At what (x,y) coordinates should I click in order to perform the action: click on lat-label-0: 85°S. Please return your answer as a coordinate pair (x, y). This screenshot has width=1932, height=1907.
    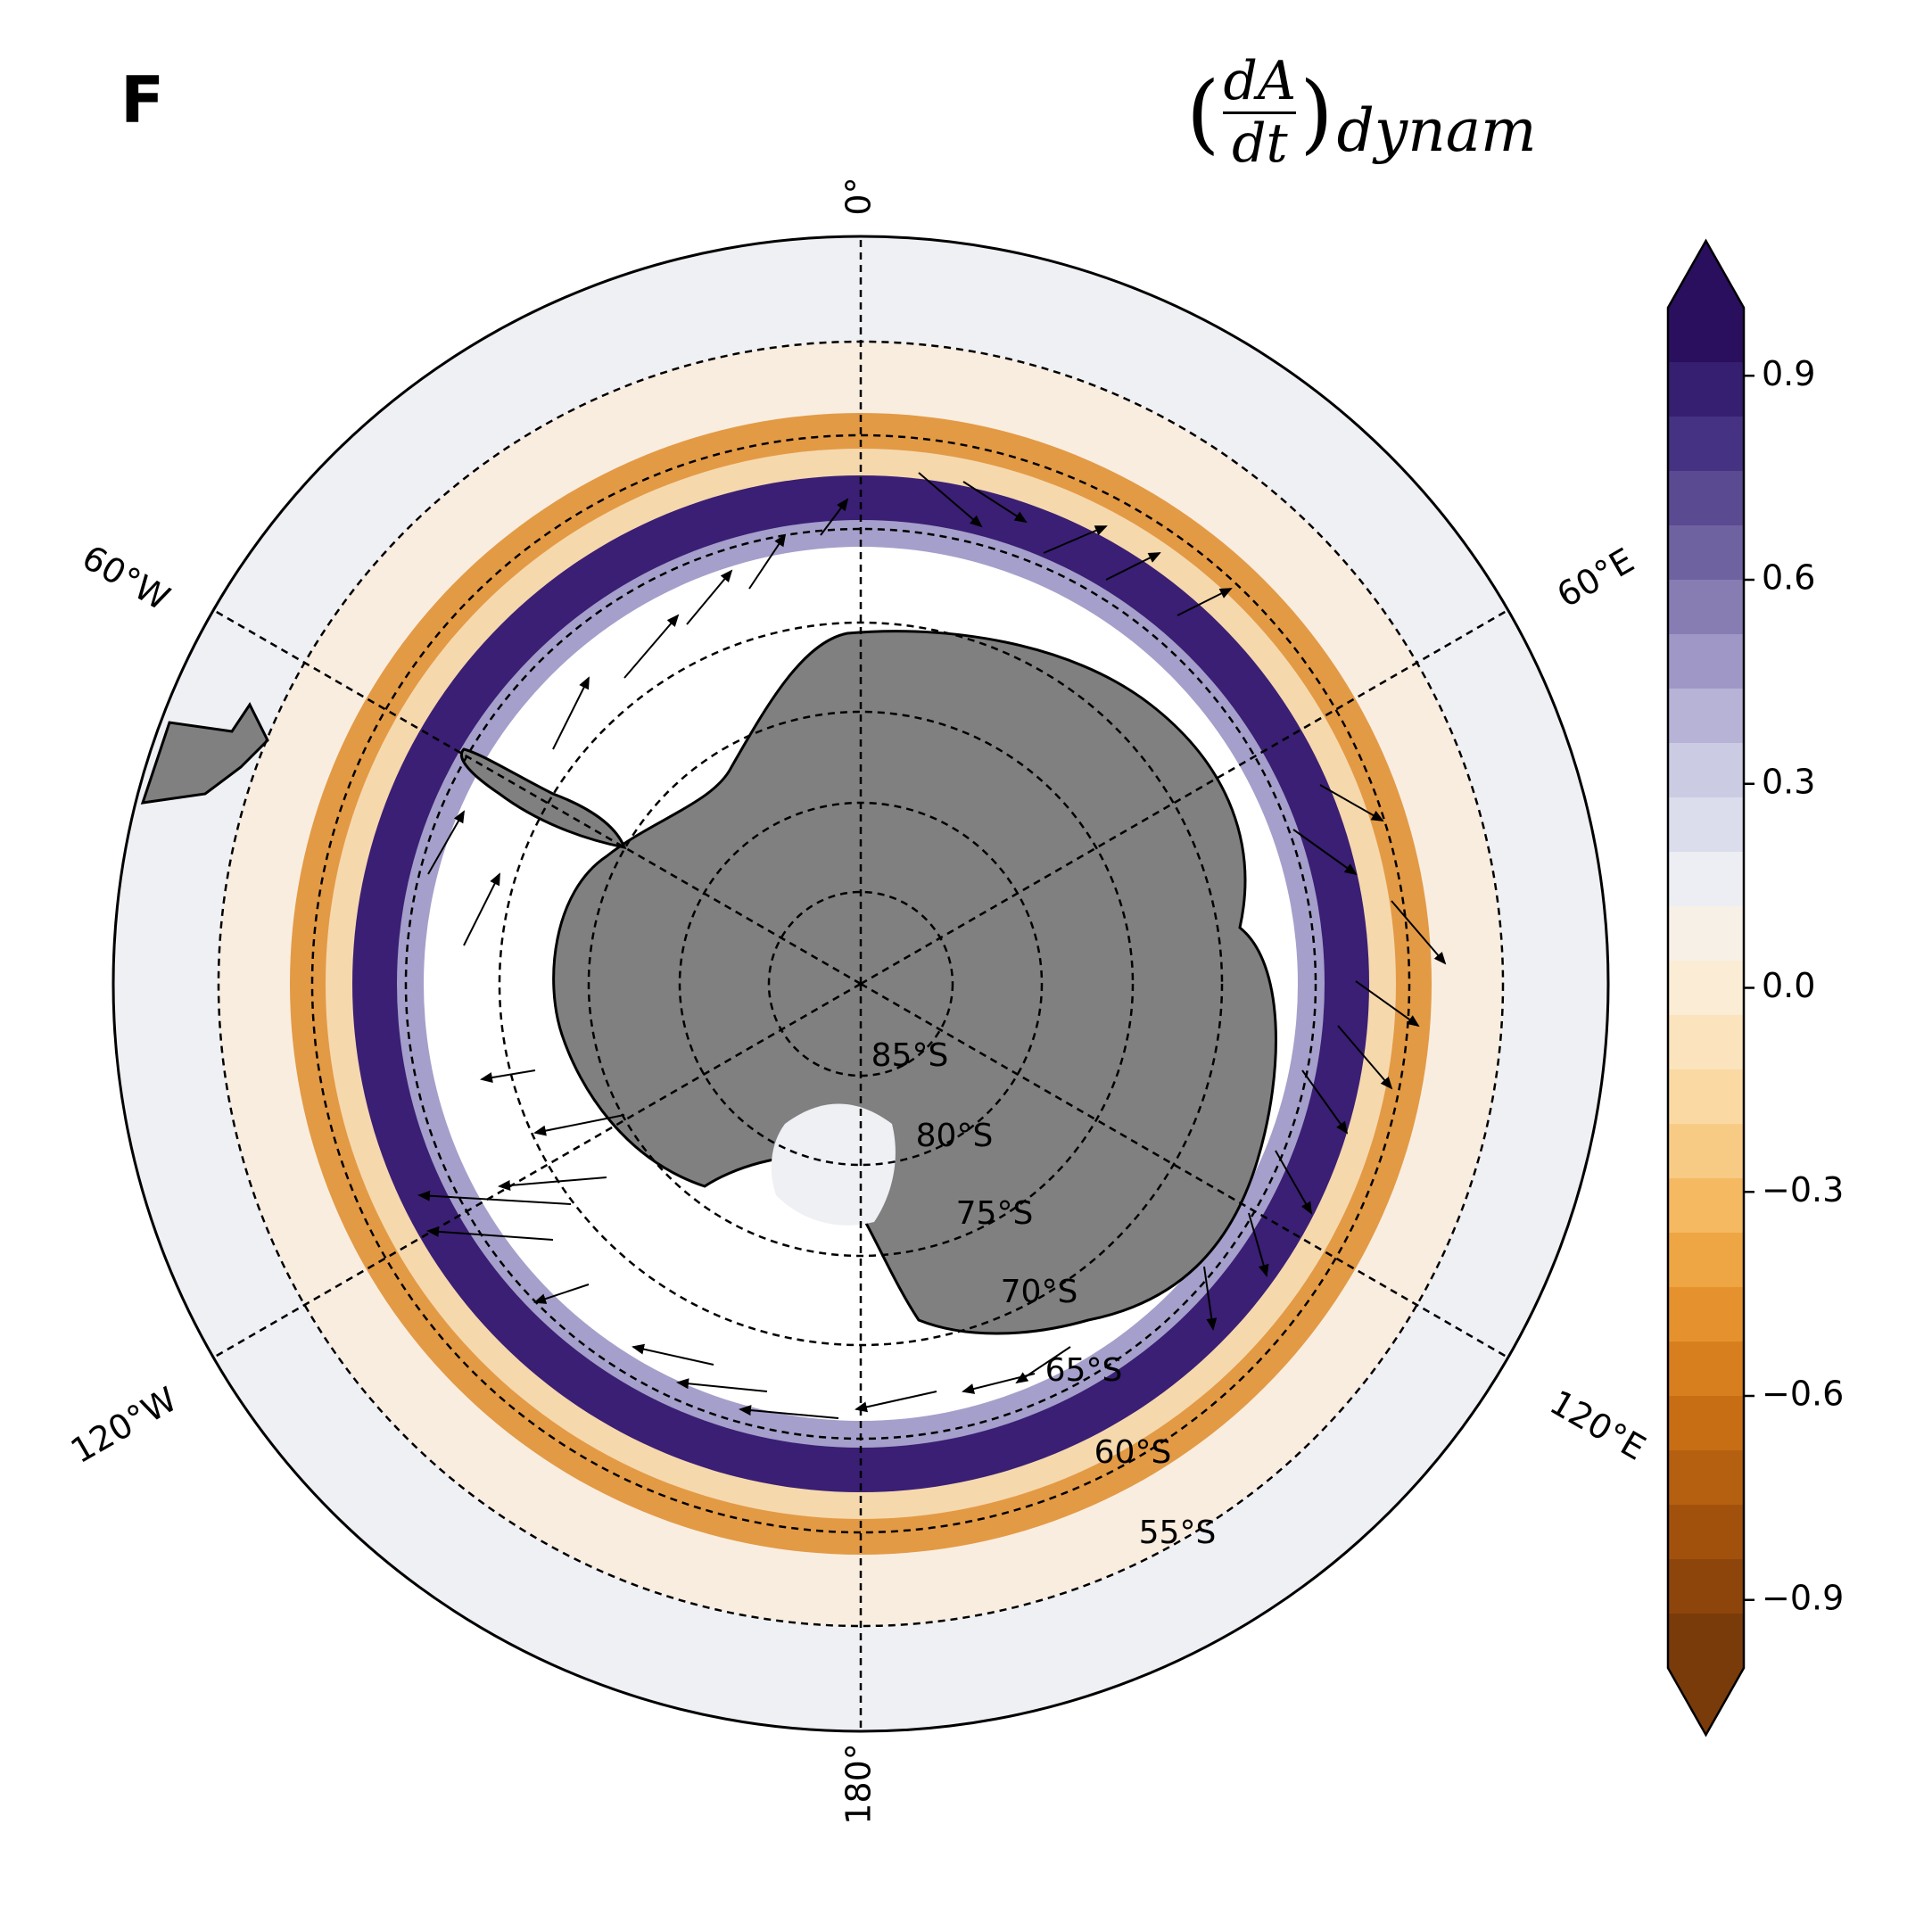
    Looking at the image, I should click on (910, 1055).